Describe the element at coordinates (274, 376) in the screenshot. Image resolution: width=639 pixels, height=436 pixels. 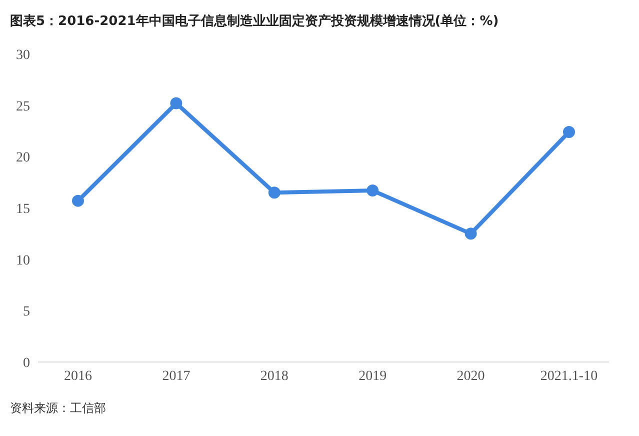
I see `x-tick-label: 2018` at that location.